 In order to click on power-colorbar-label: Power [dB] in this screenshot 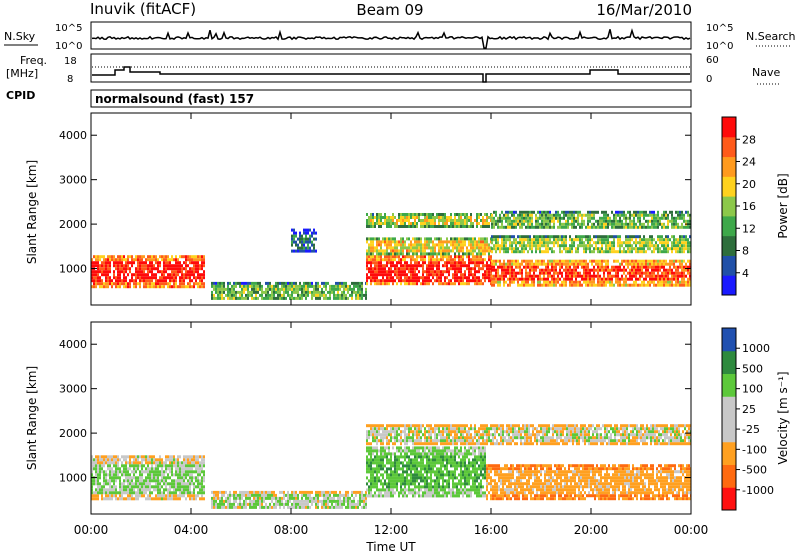, I will do `click(783, 205)`.